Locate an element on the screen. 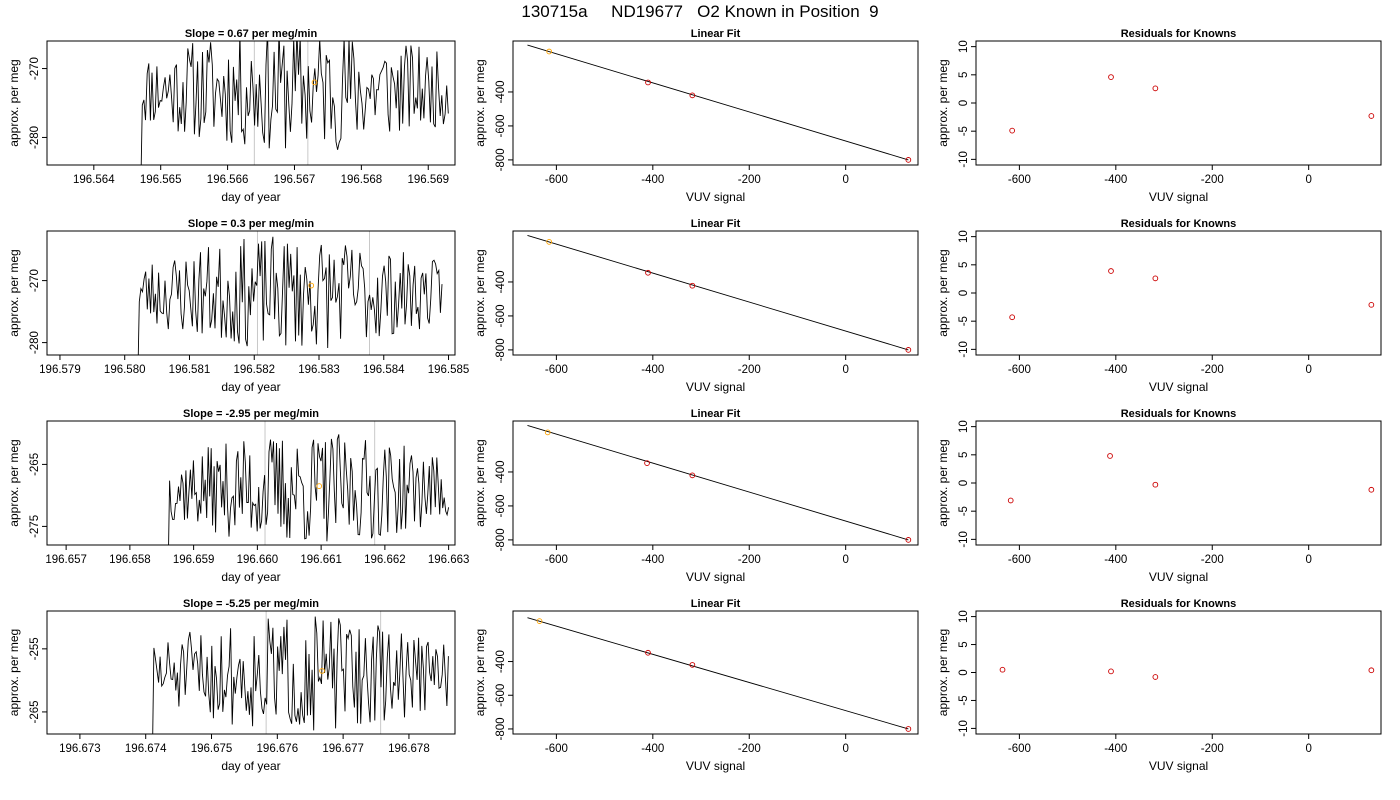  x-tick-label: 196.661 is located at coordinates (321, 560).